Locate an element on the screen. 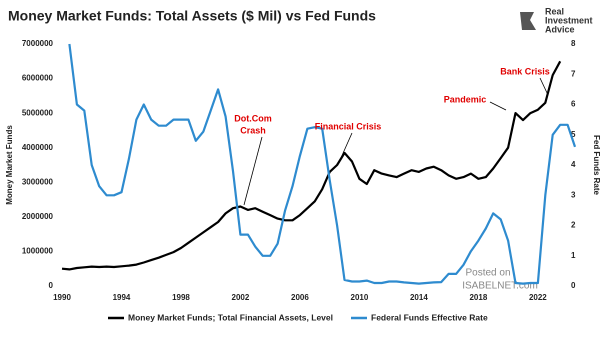  y2-tick-label: 2 is located at coordinates (573, 225).